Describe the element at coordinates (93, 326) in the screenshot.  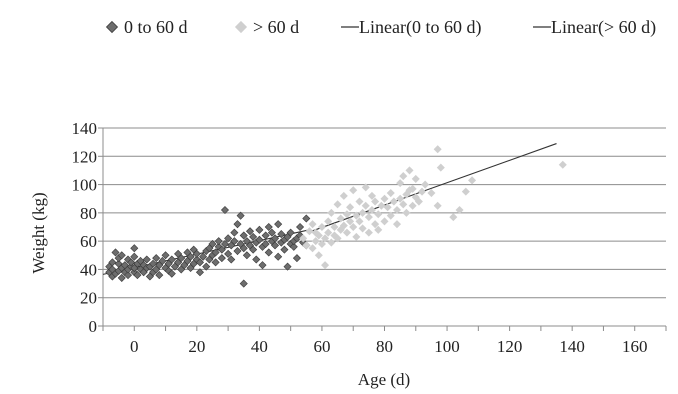
I see `y-tick-label: 0` at that location.